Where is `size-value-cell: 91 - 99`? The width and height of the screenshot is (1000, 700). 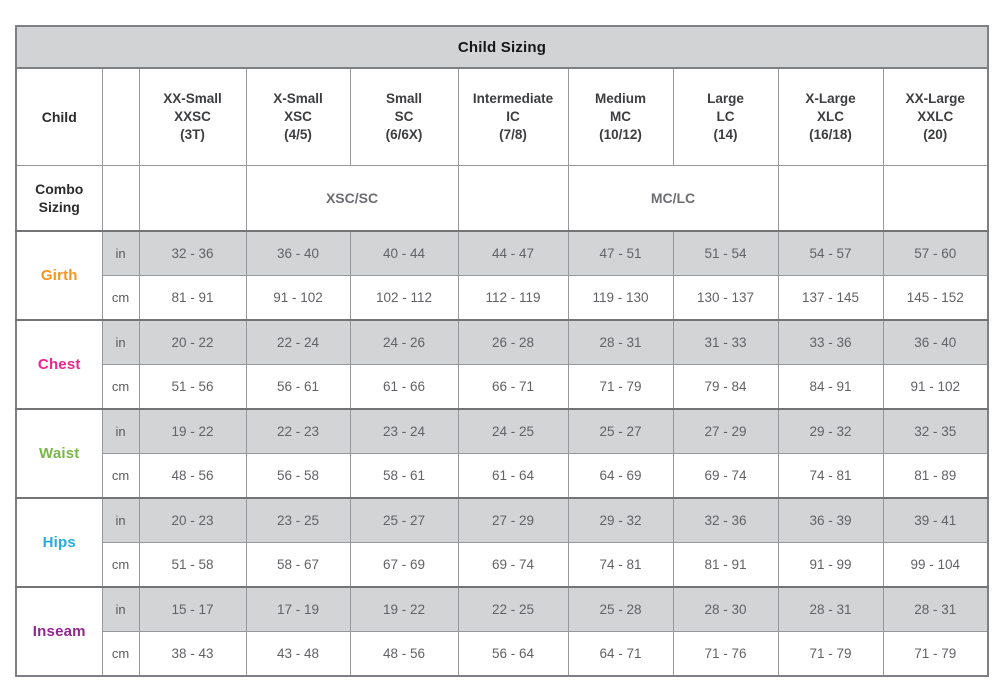 size-value-cell: 91 - 99 is located at coordinates (830, 565).